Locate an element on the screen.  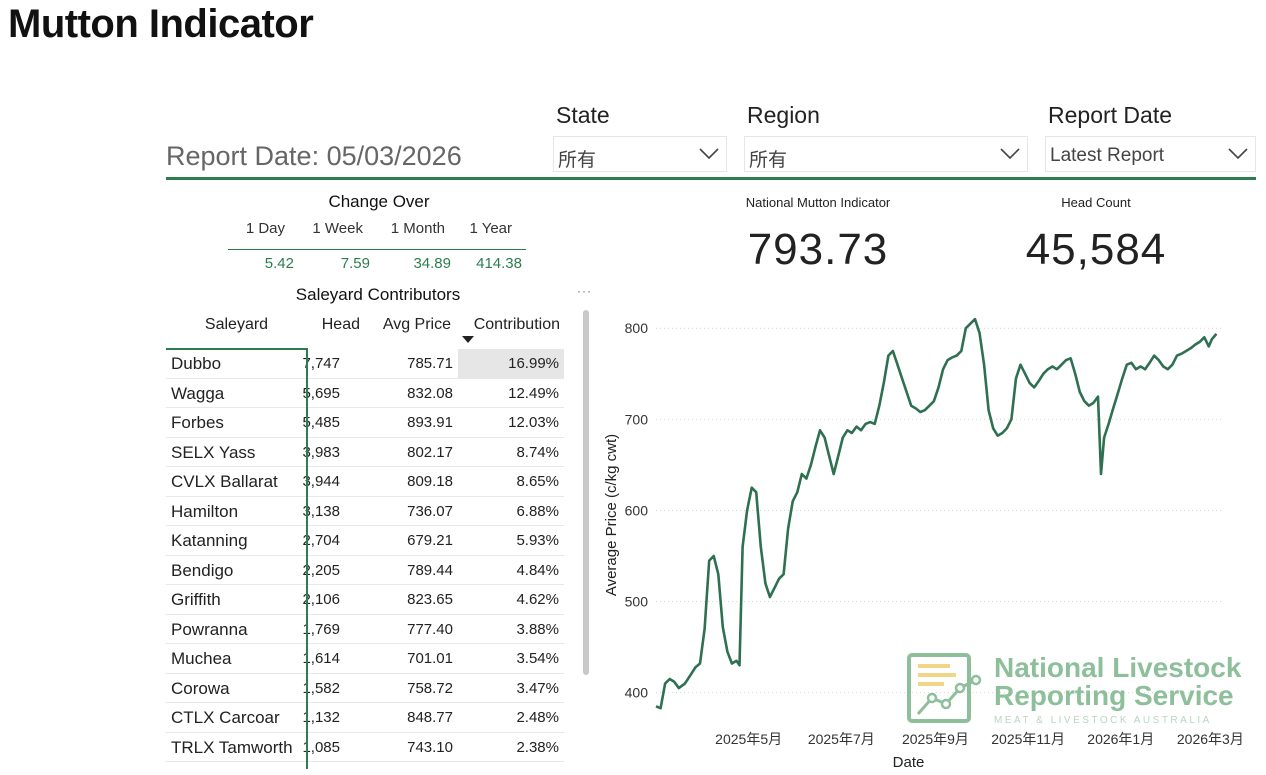
x-tick-label: 2025年5月 is located at coordinates (748, 739).